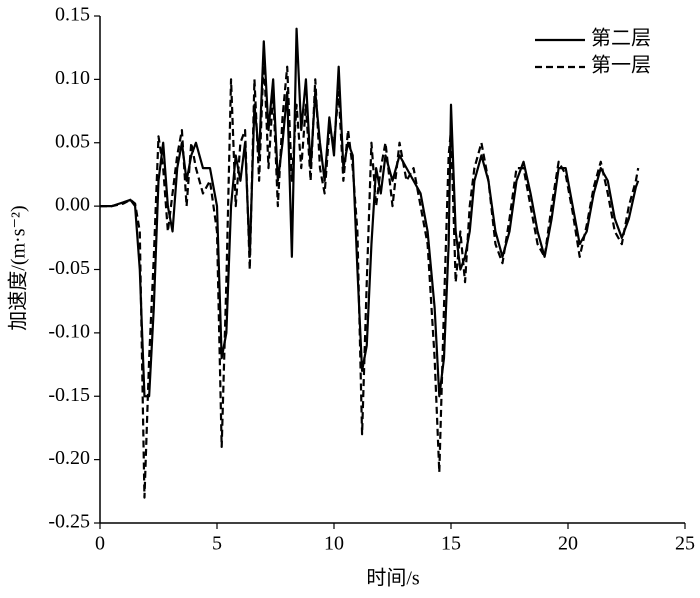 Image resolution: width=700 pixels, height=598 pixels. What do you see at coordinates (72, 78) in the screenshot?
I see `y-tick-label: 0.10` at bounding box center [72, 78].